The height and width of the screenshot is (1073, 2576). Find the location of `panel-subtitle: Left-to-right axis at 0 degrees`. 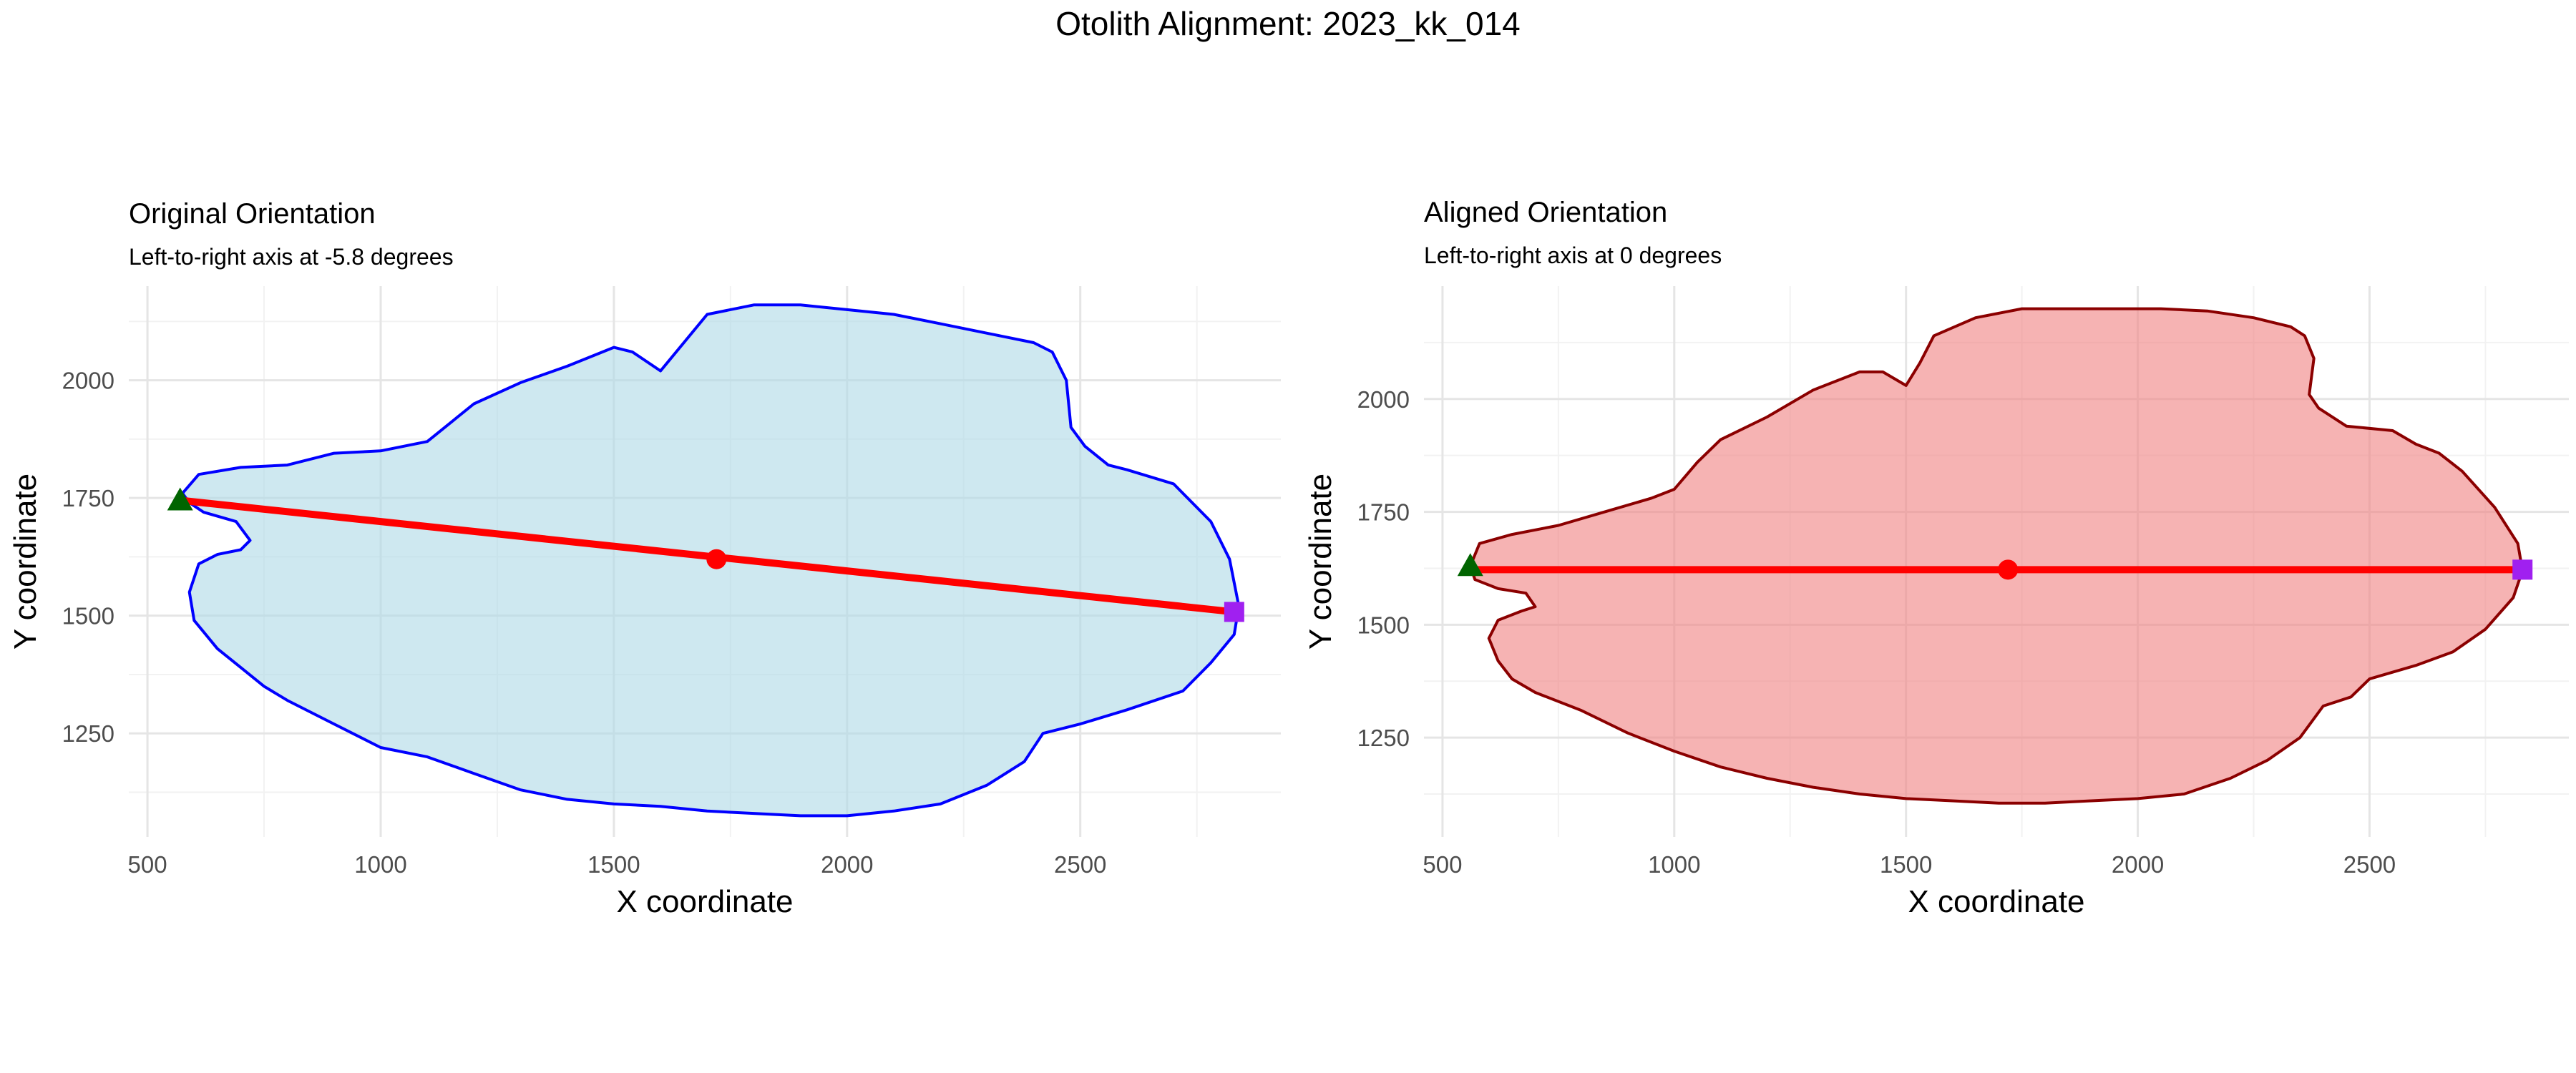

panel-subtitle: Left-to-right axis at 0 degrees is located at coordinates (1573, 255).